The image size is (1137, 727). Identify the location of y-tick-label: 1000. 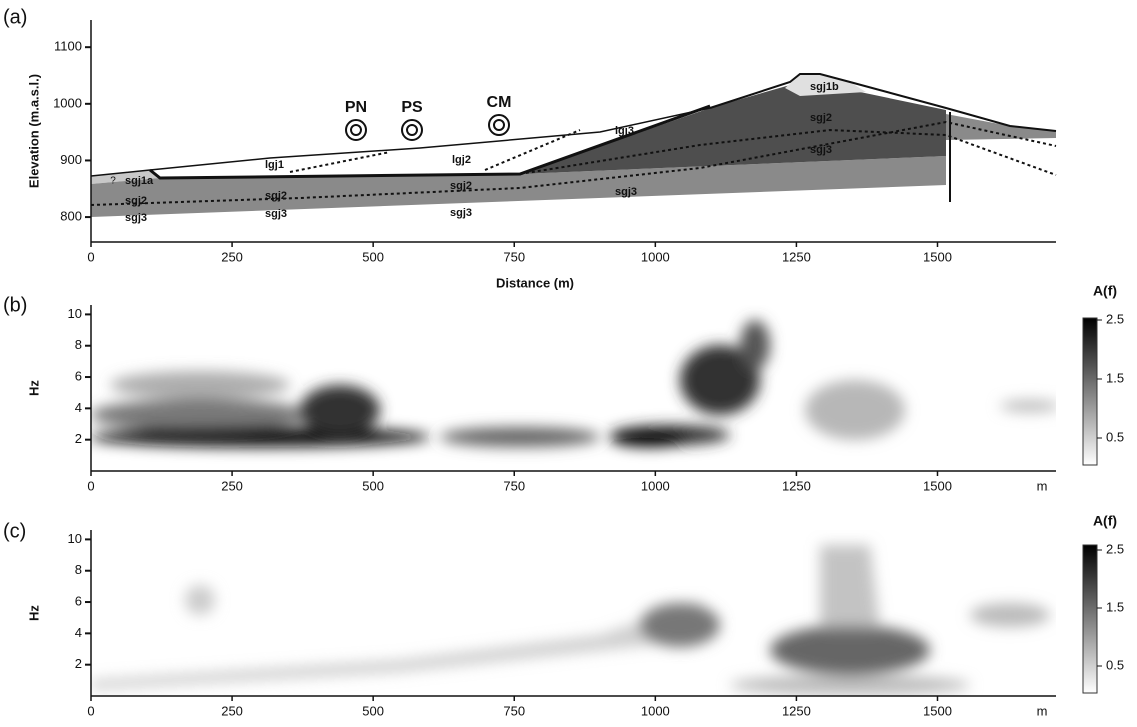
(67, 102).